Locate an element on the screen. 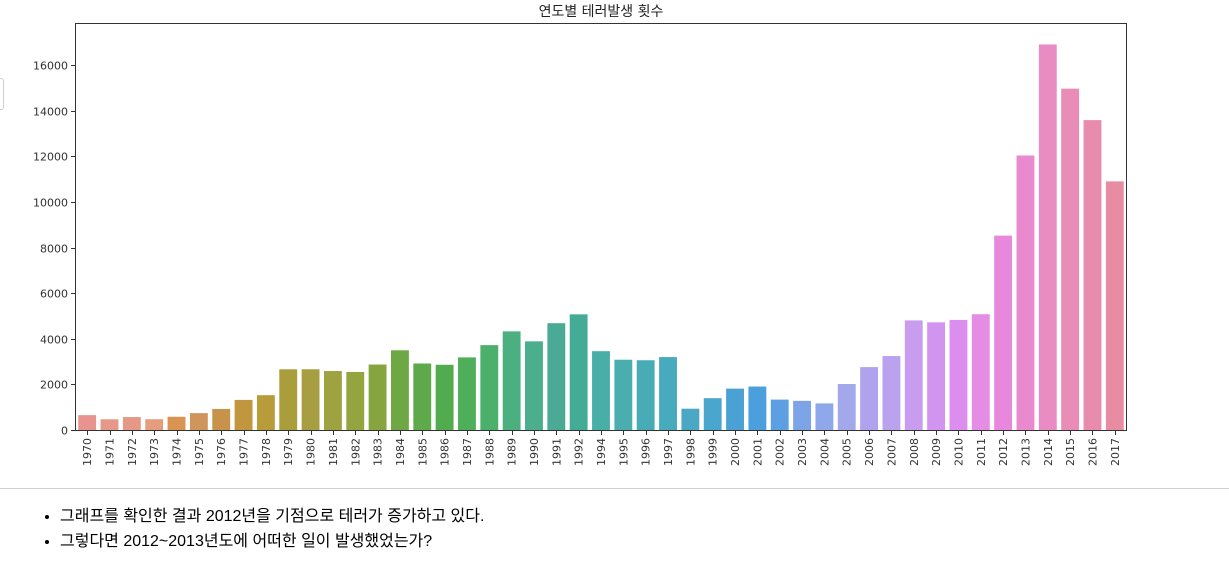 The width and height of the screenshot is (1229, 565). bar-1984 is located at coordinates (400, 390).